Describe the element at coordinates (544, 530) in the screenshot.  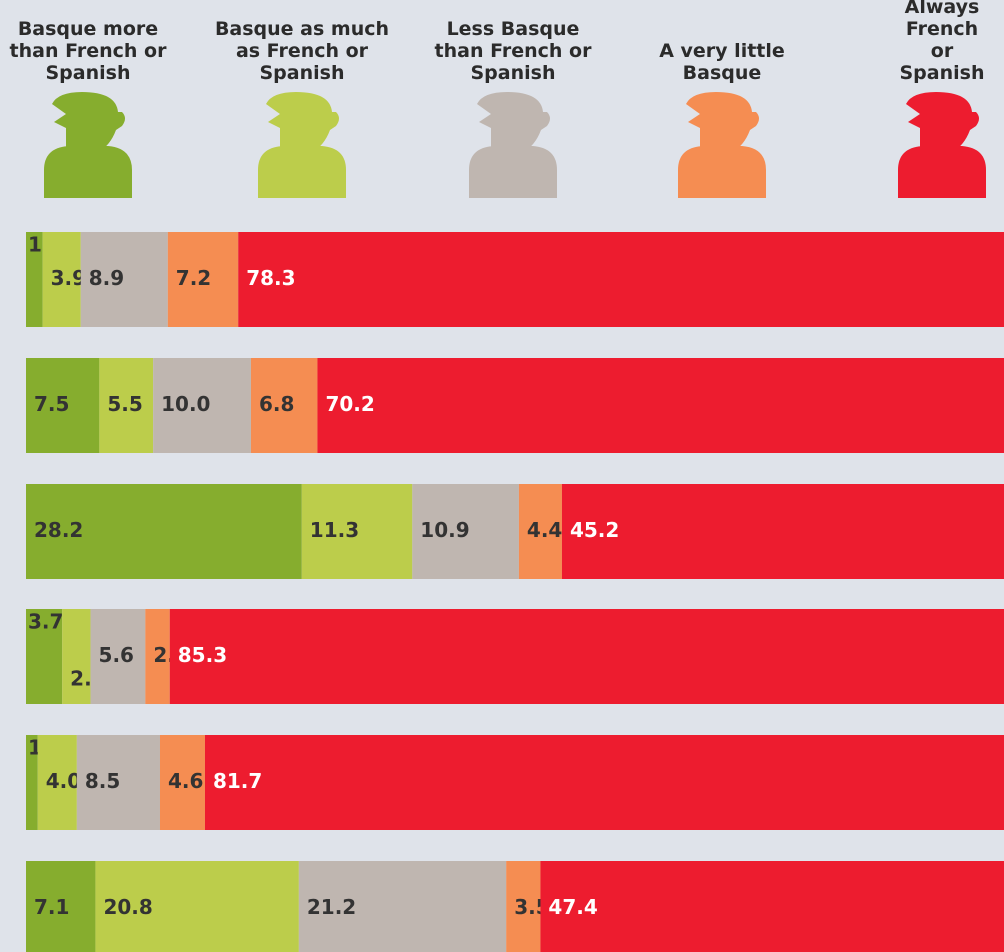
I see `value-label: 4.4` at that location.